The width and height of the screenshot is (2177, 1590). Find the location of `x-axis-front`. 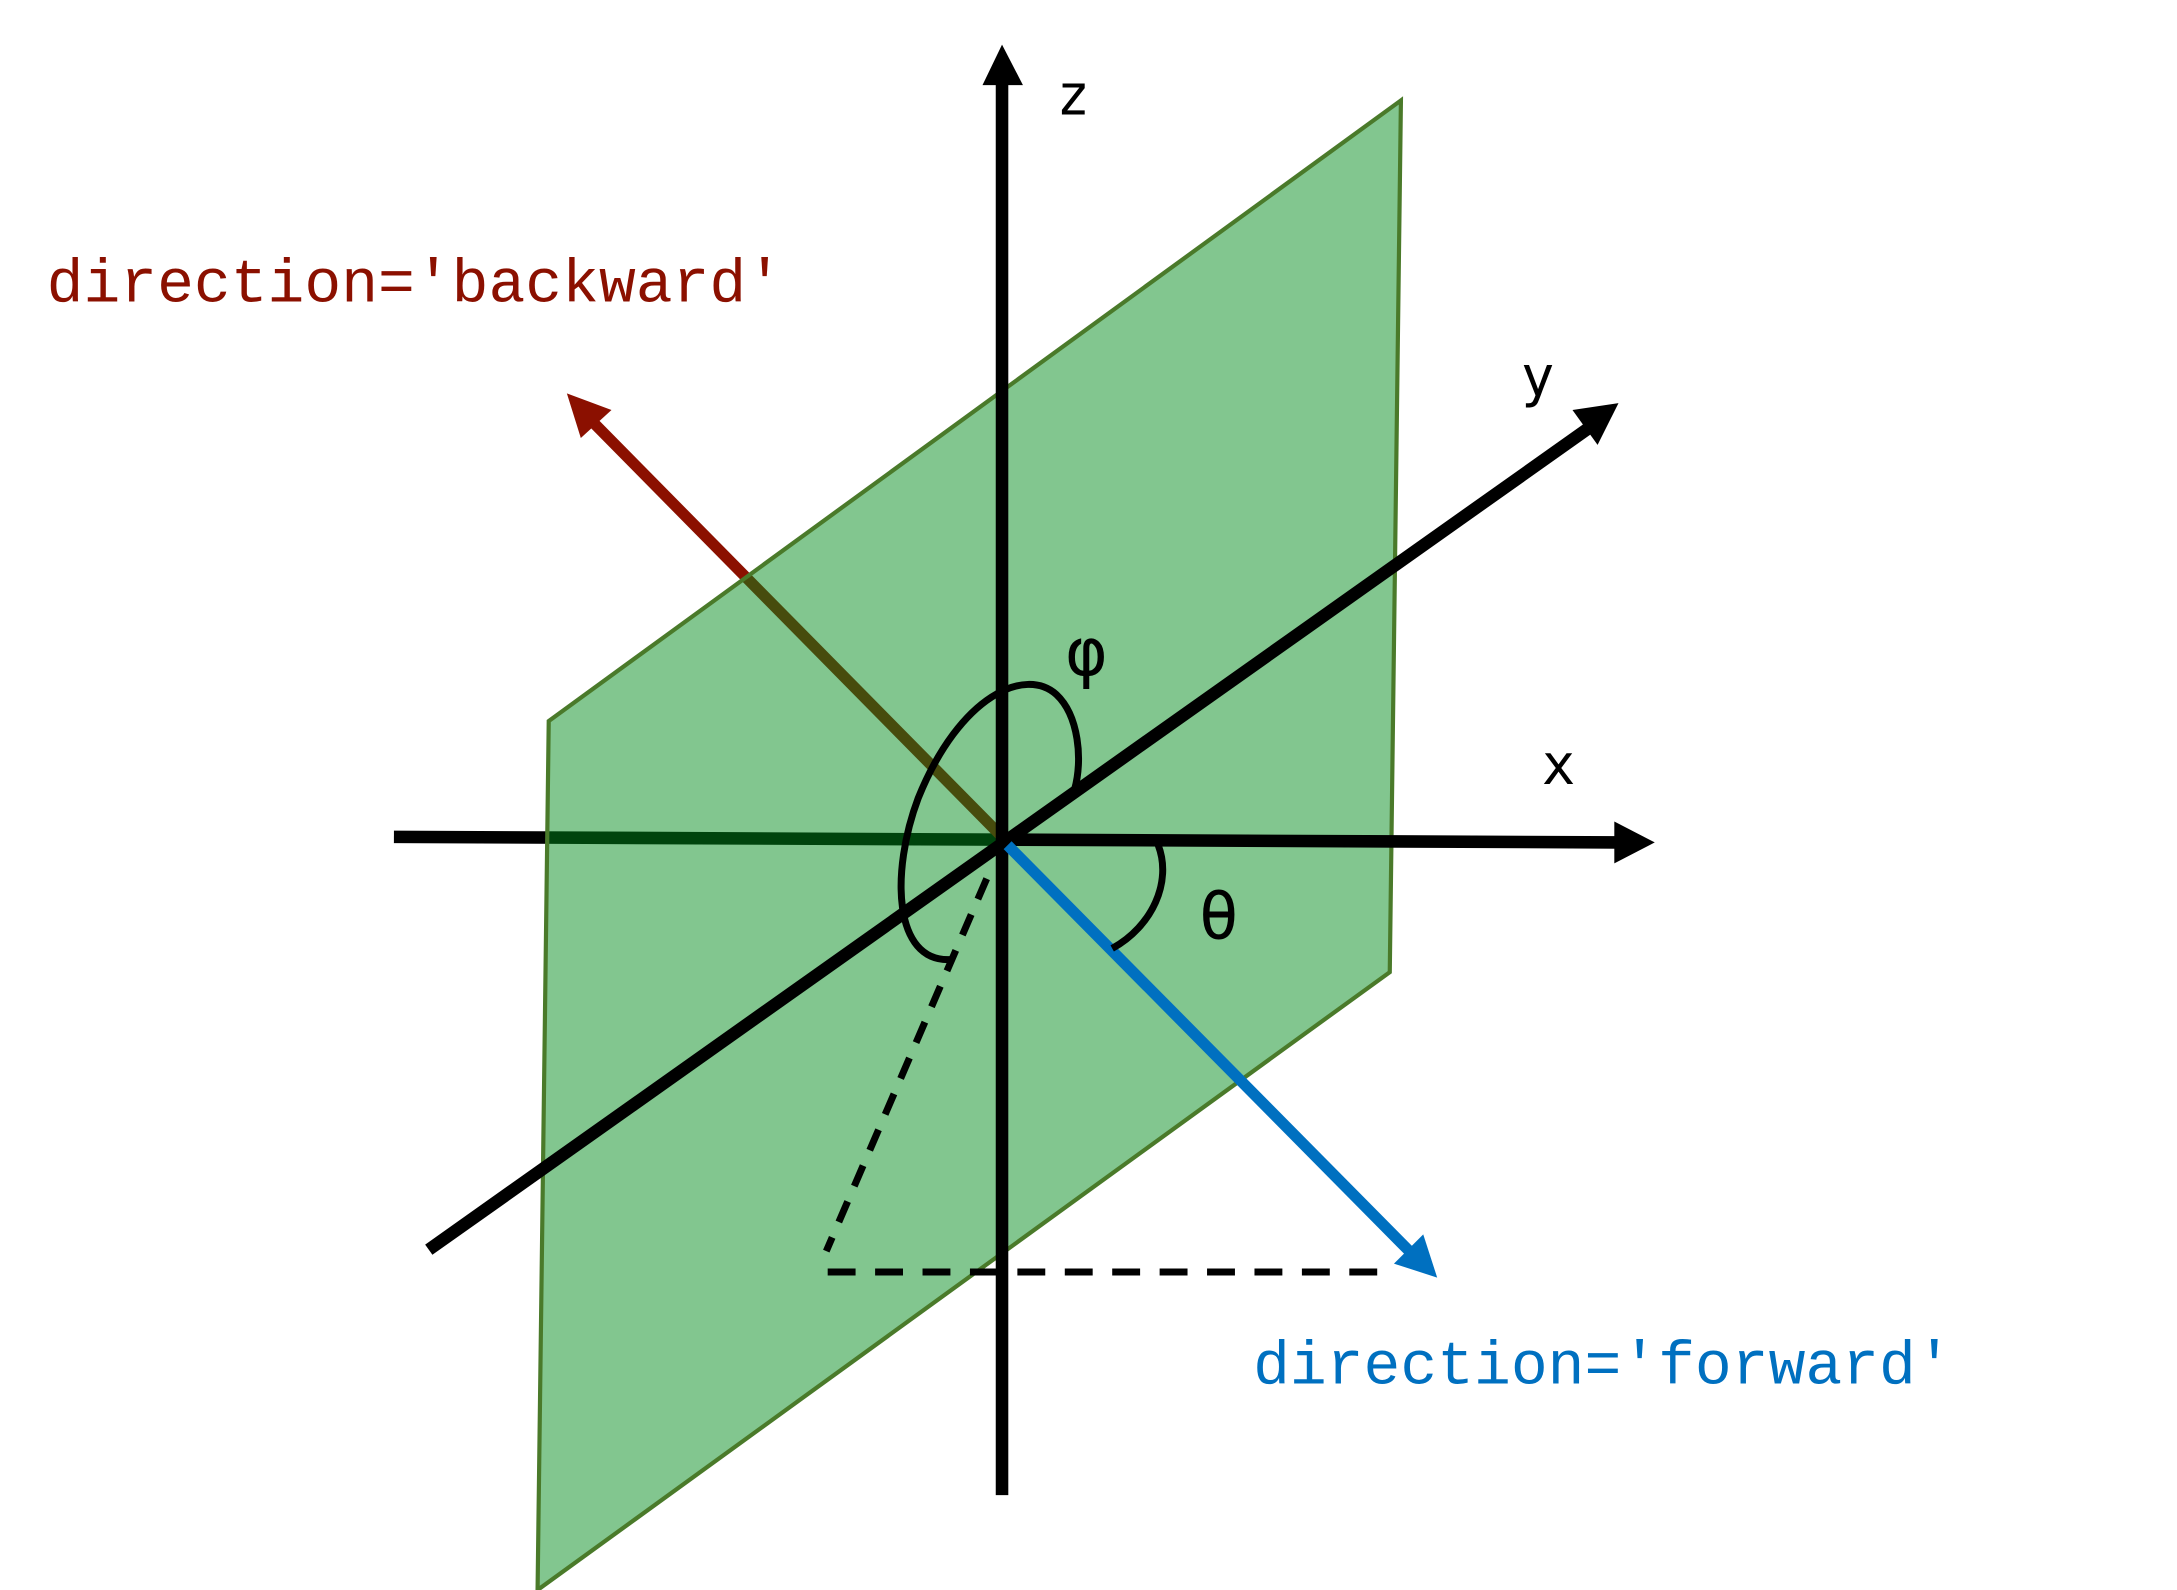

x-axis-front is located at coordinates (1309, 841).